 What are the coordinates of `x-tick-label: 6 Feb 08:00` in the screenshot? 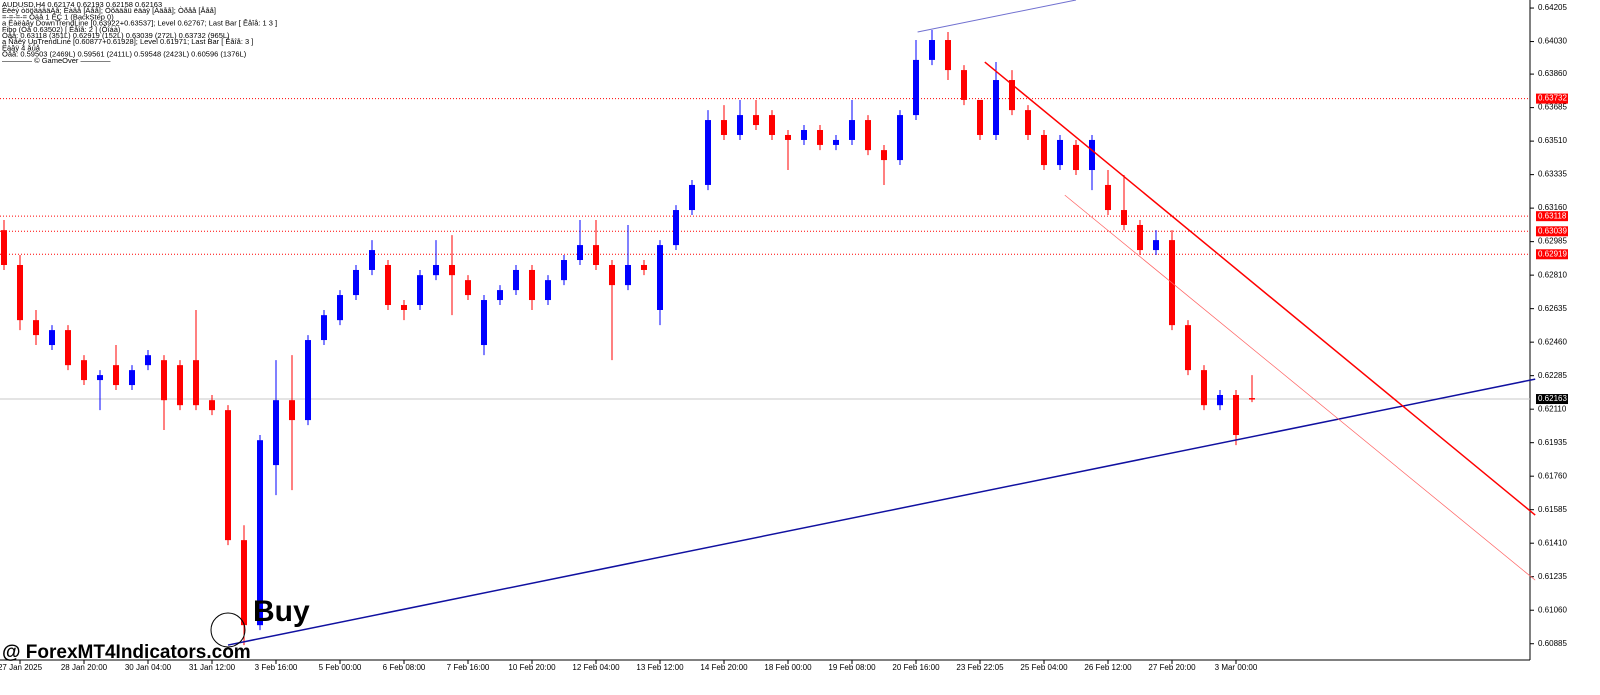 It's located at (404, 667).